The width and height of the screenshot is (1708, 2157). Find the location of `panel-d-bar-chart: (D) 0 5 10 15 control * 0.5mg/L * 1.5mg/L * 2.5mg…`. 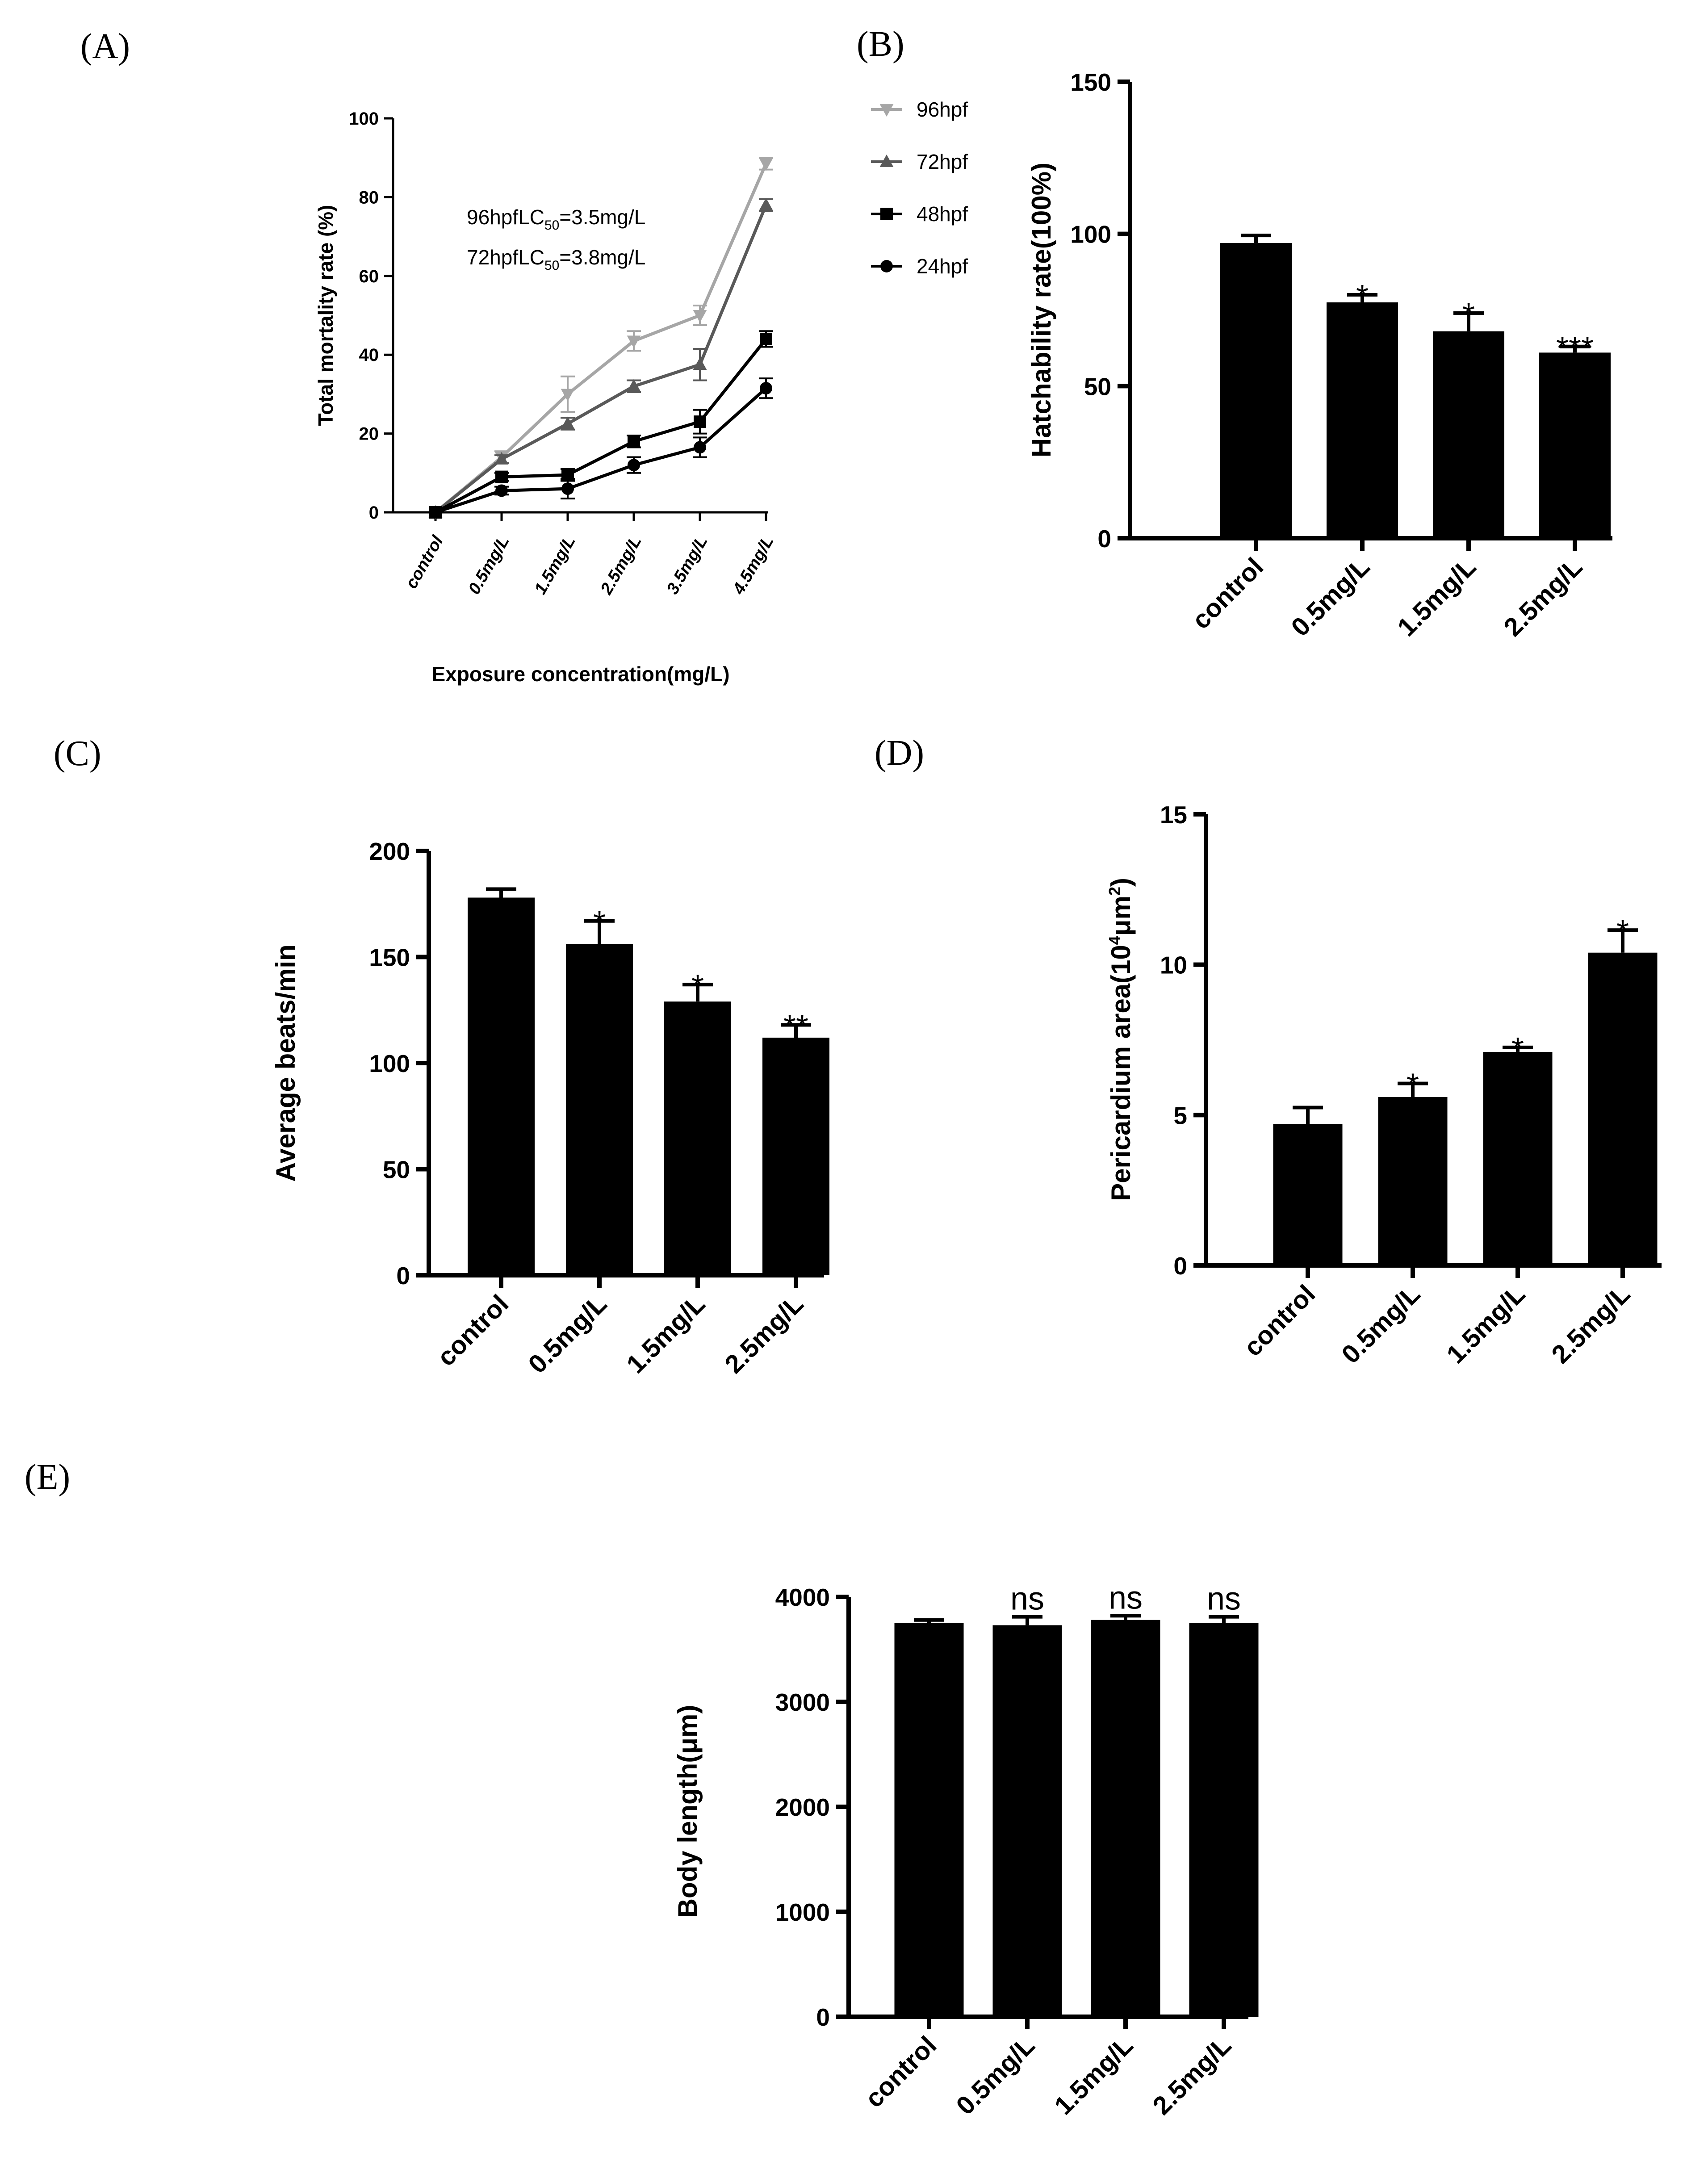

panel-d-bar-chart: (D) 0 5 10 15 control * 0.5mg/L * 1.5mg/L * 2.5mg… is located at coordinates (1268, 1051).